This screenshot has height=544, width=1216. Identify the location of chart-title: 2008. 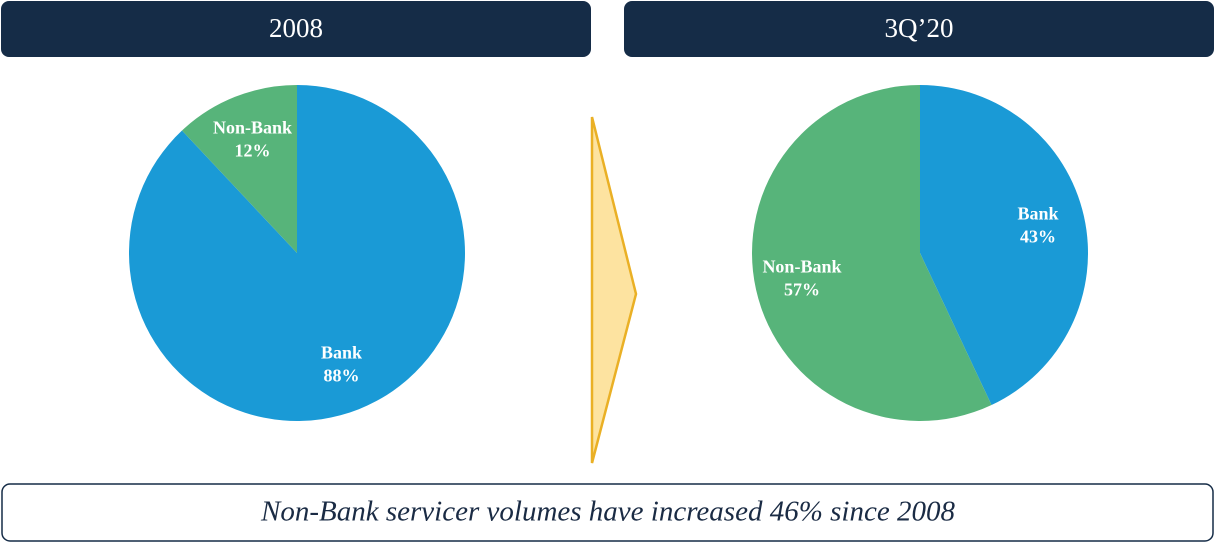
(296, 28).